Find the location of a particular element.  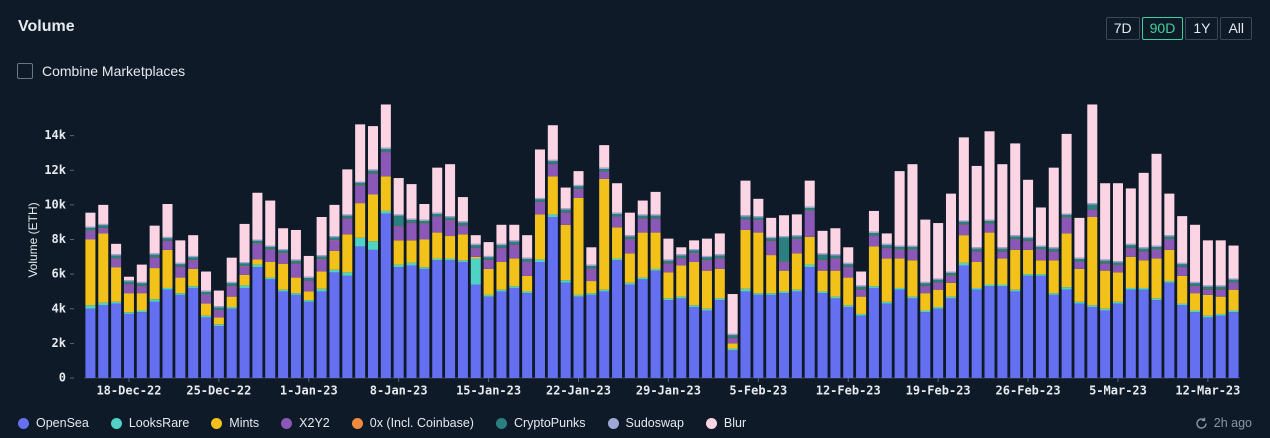

y-axis-label: Volume (ETH) is located at coordinates (33, 239).